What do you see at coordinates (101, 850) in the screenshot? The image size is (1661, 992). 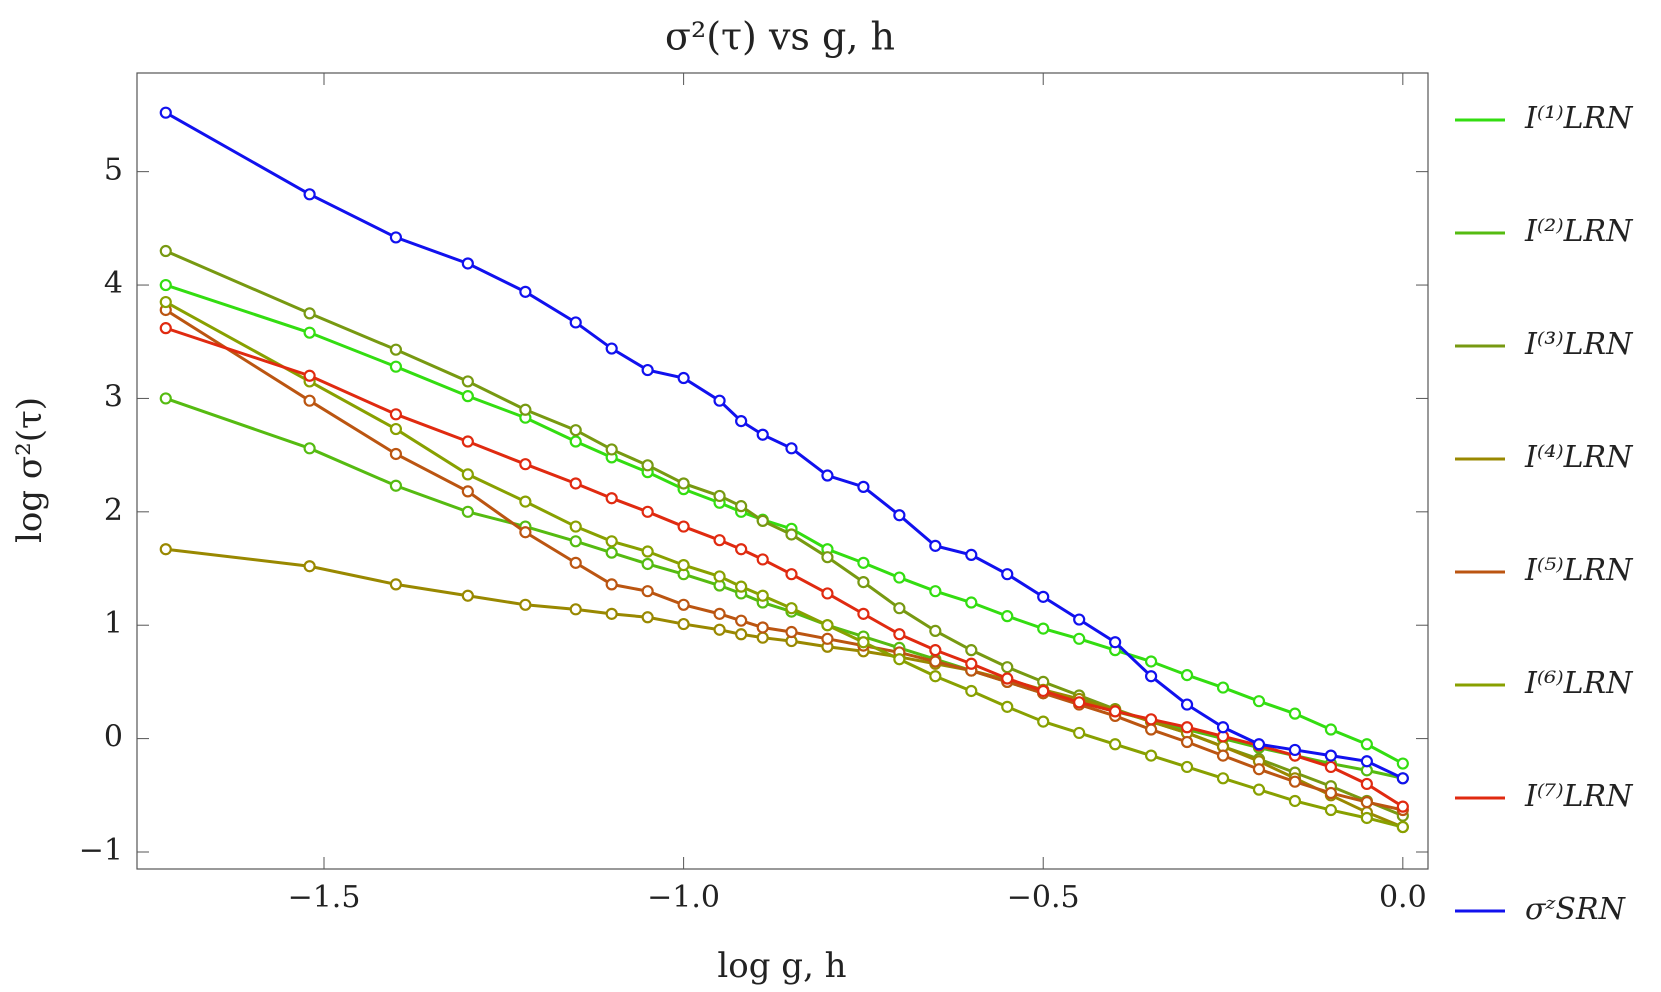 I see `y-tick-label: −1` at bounding box center [101, 850].